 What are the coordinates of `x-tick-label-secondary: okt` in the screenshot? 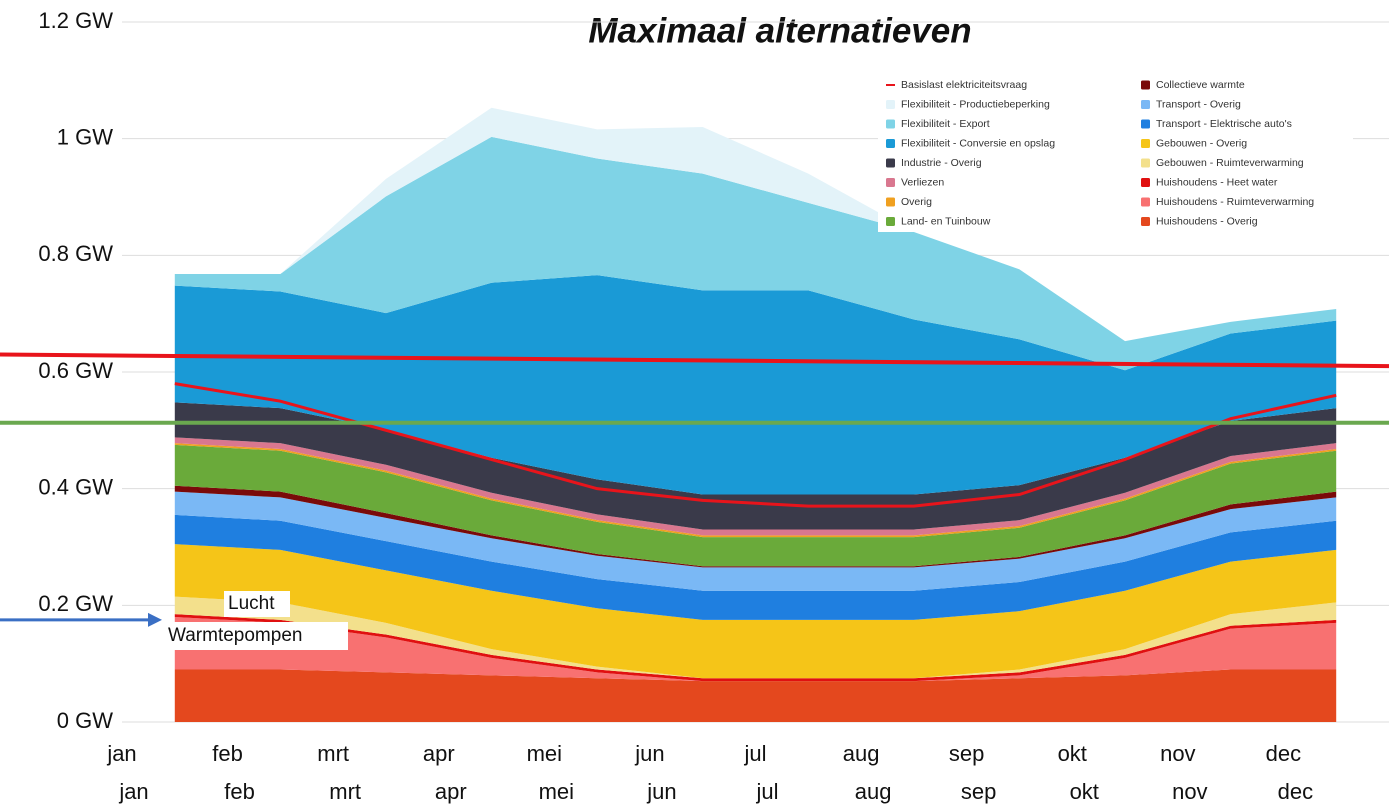 It's located at (1084, 791).